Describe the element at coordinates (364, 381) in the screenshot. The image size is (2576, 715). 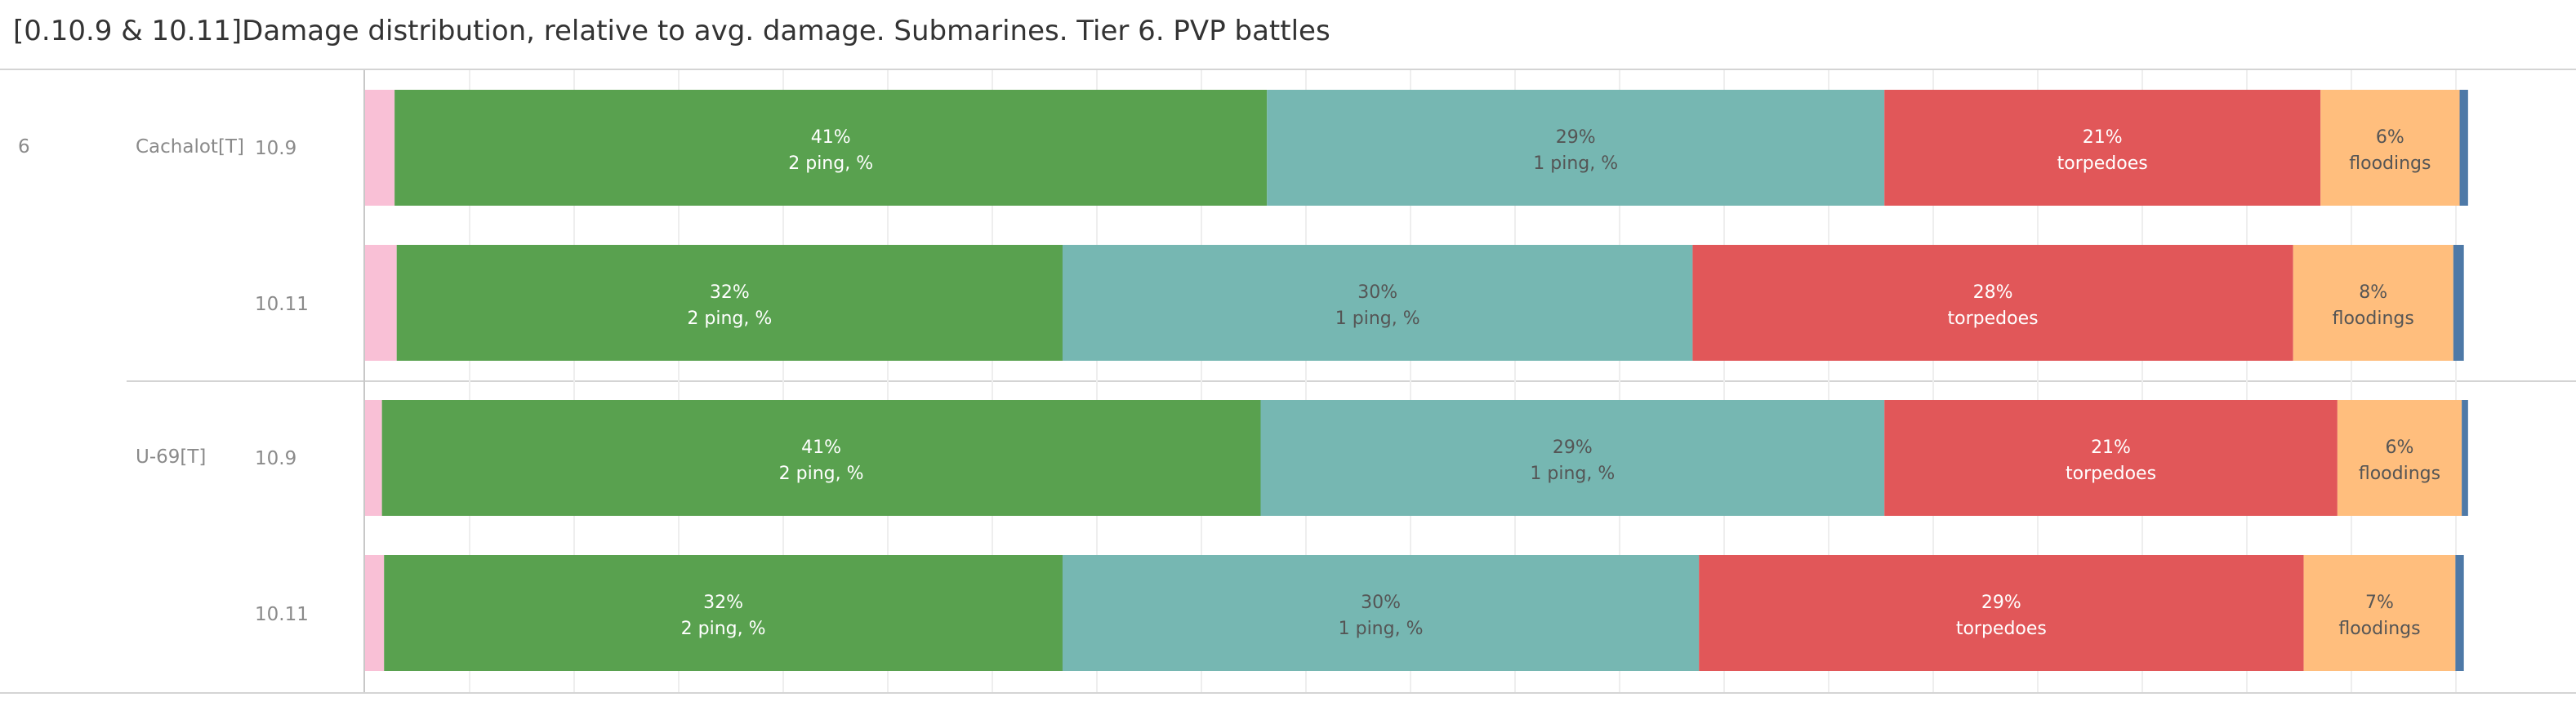
I see `axis-line` at that location.